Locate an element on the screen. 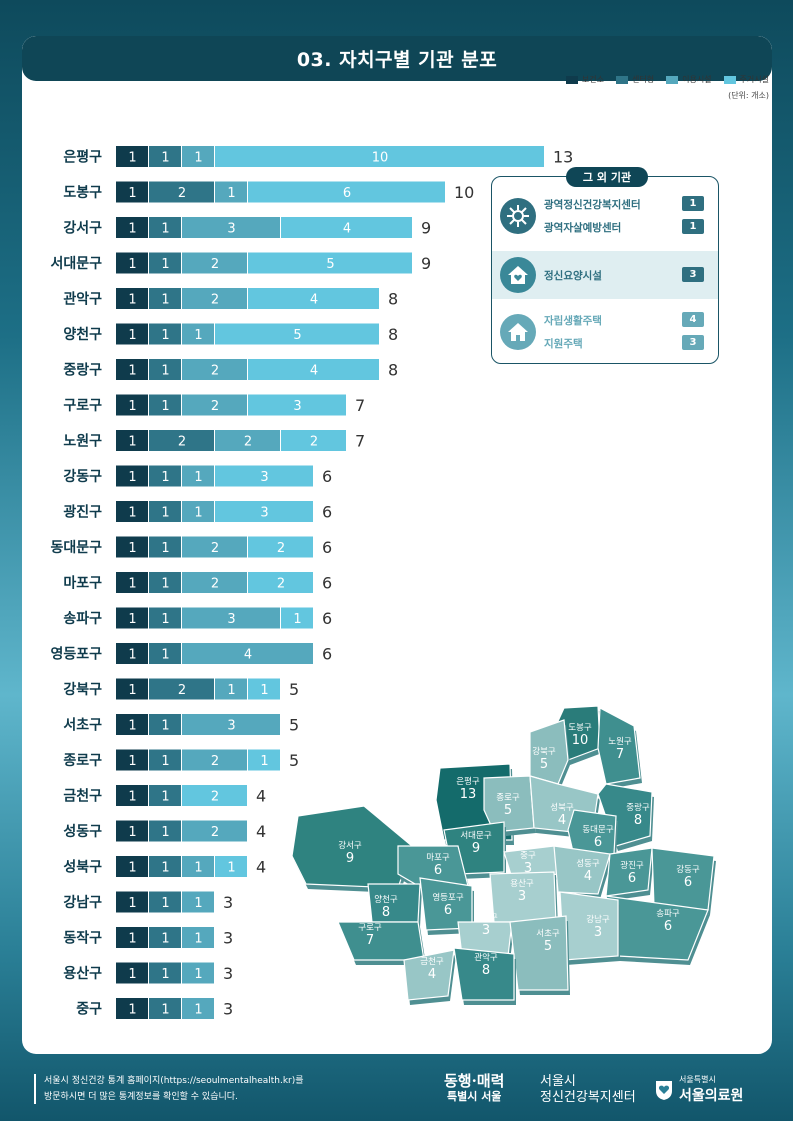 The width and height of the screenshot is (793, 1121). legend-item: 이용시설 is located at coordinates (689, 79).